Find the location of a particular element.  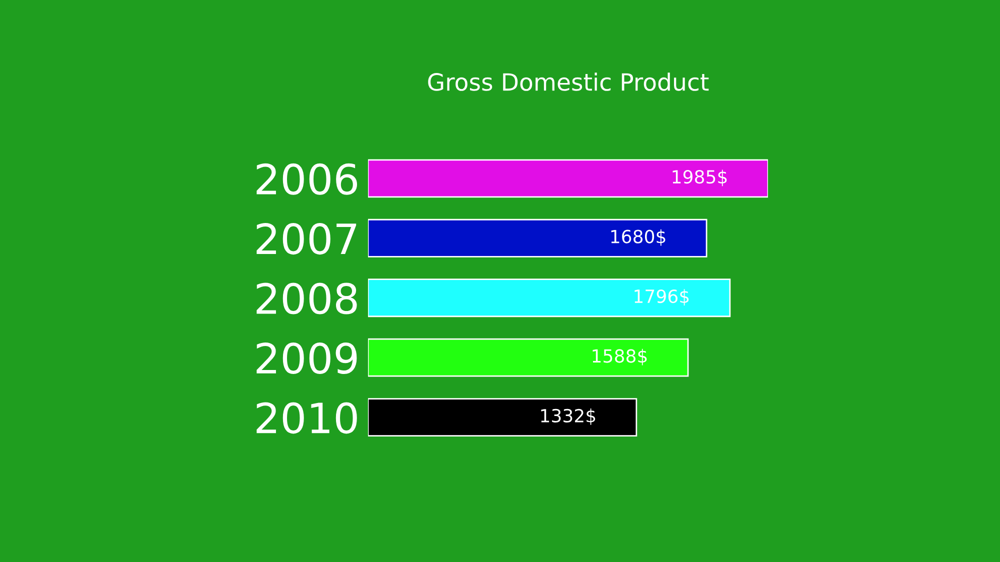

y-tick-label: 2008 is located at coordinates (306, 298).